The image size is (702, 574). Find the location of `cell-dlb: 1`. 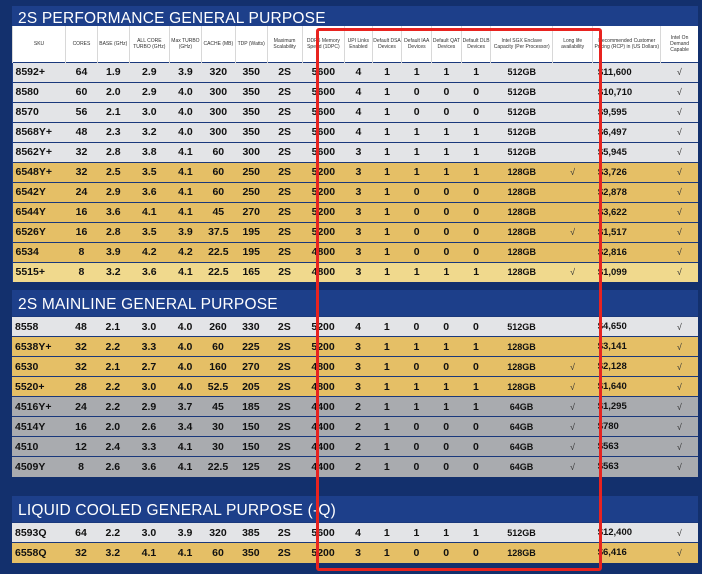

cell-dlb: 1 is located at coordinates (476, 386).